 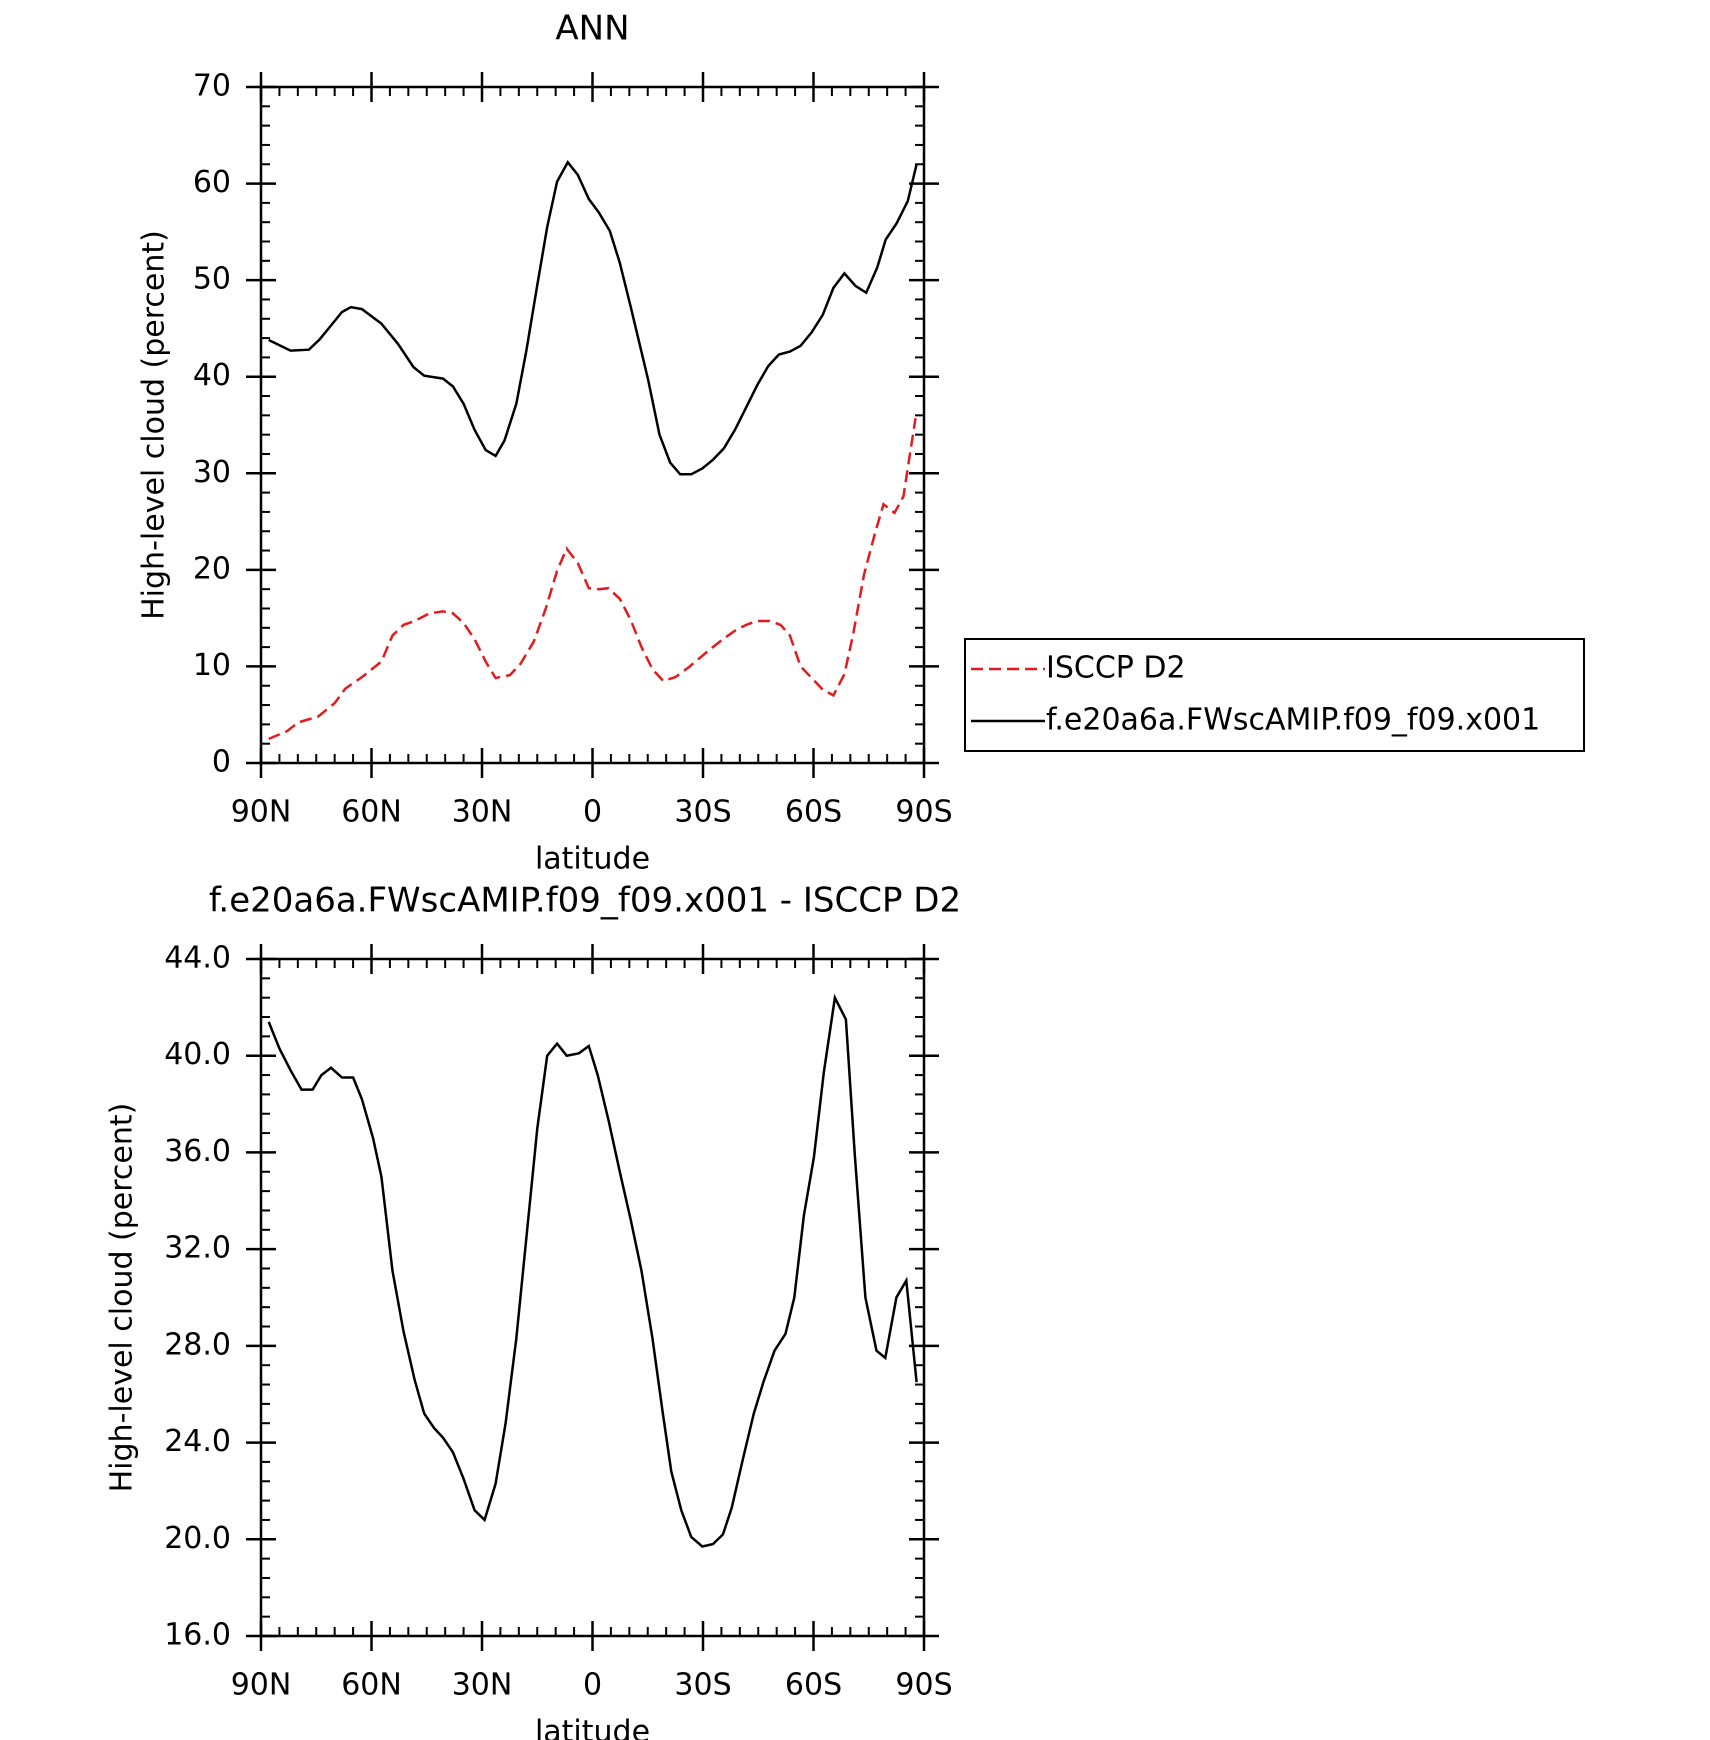 I want to click on y-tick-label: 44.0, so click(x=197, y=958).